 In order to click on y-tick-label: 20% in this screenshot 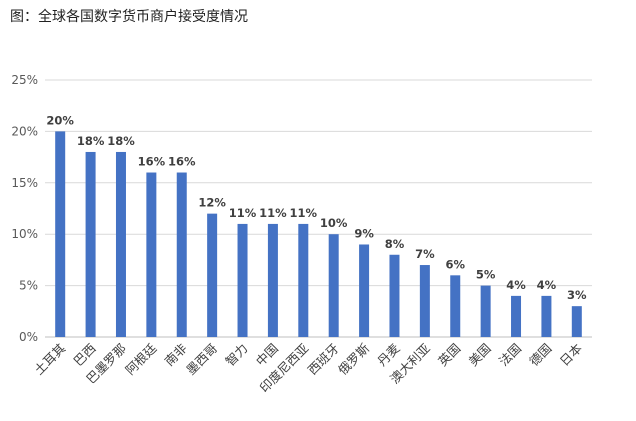, I will do `click(24, 131)`.